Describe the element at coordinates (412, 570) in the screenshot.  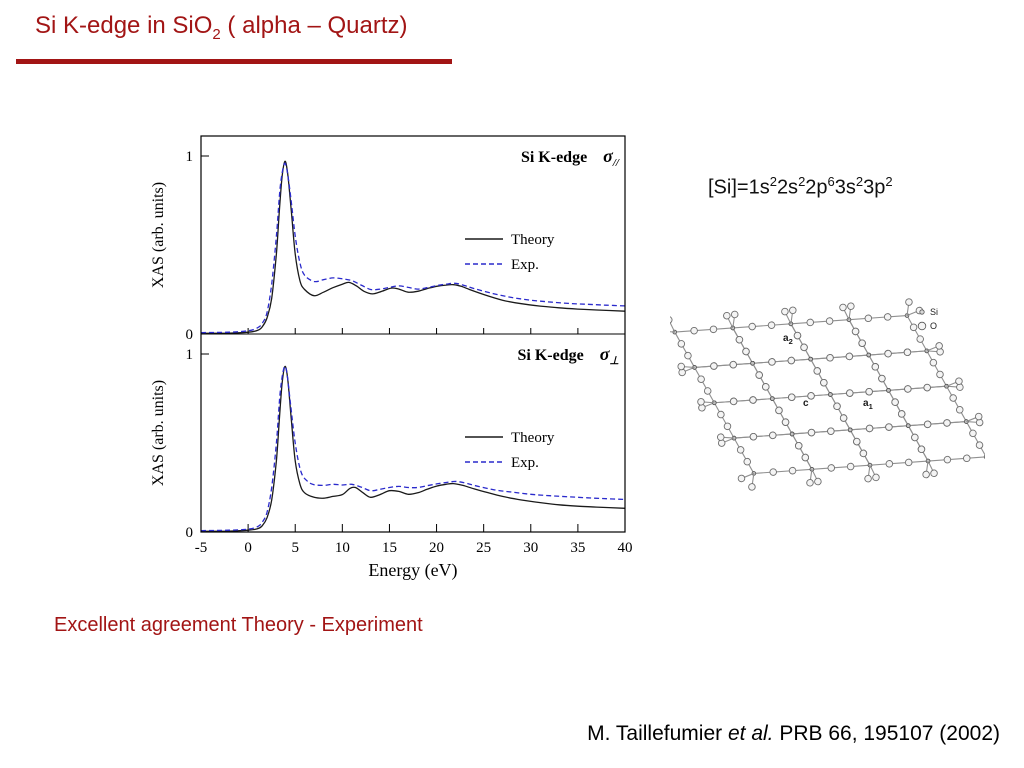
I see `x-axis-label: Energy (eV)` at that location.